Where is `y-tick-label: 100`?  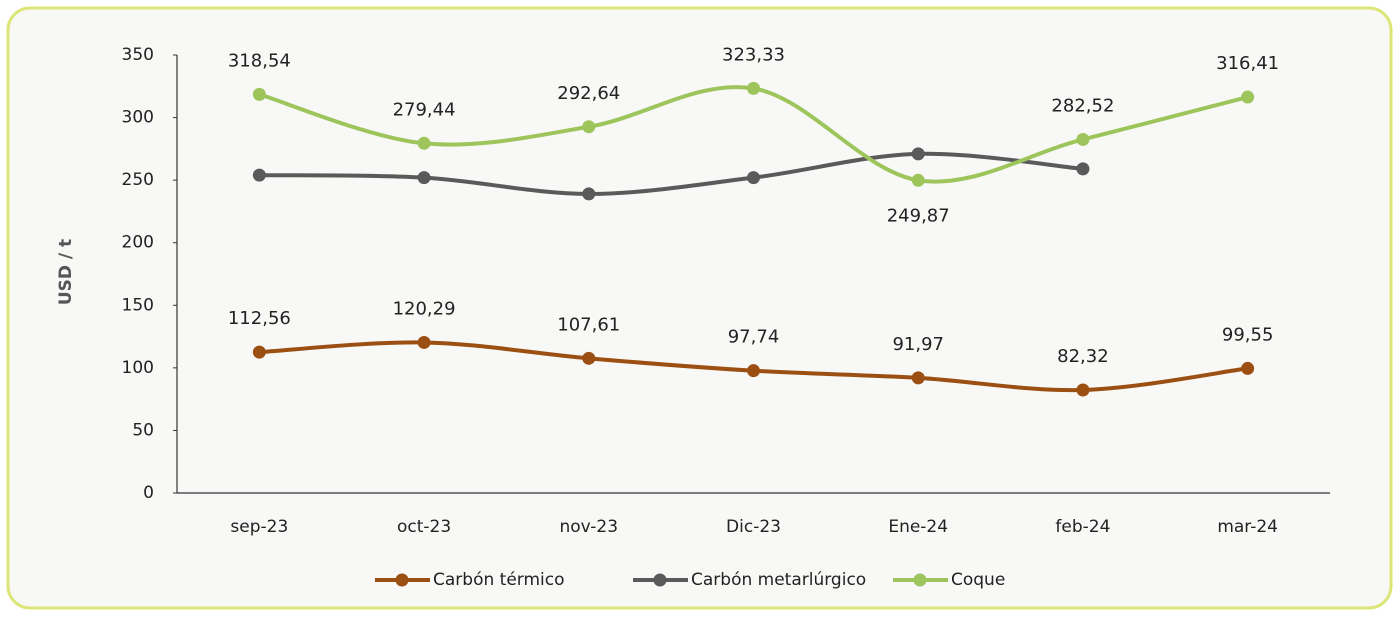
y-tick-label: 100 is located at coordinates (138, 368).